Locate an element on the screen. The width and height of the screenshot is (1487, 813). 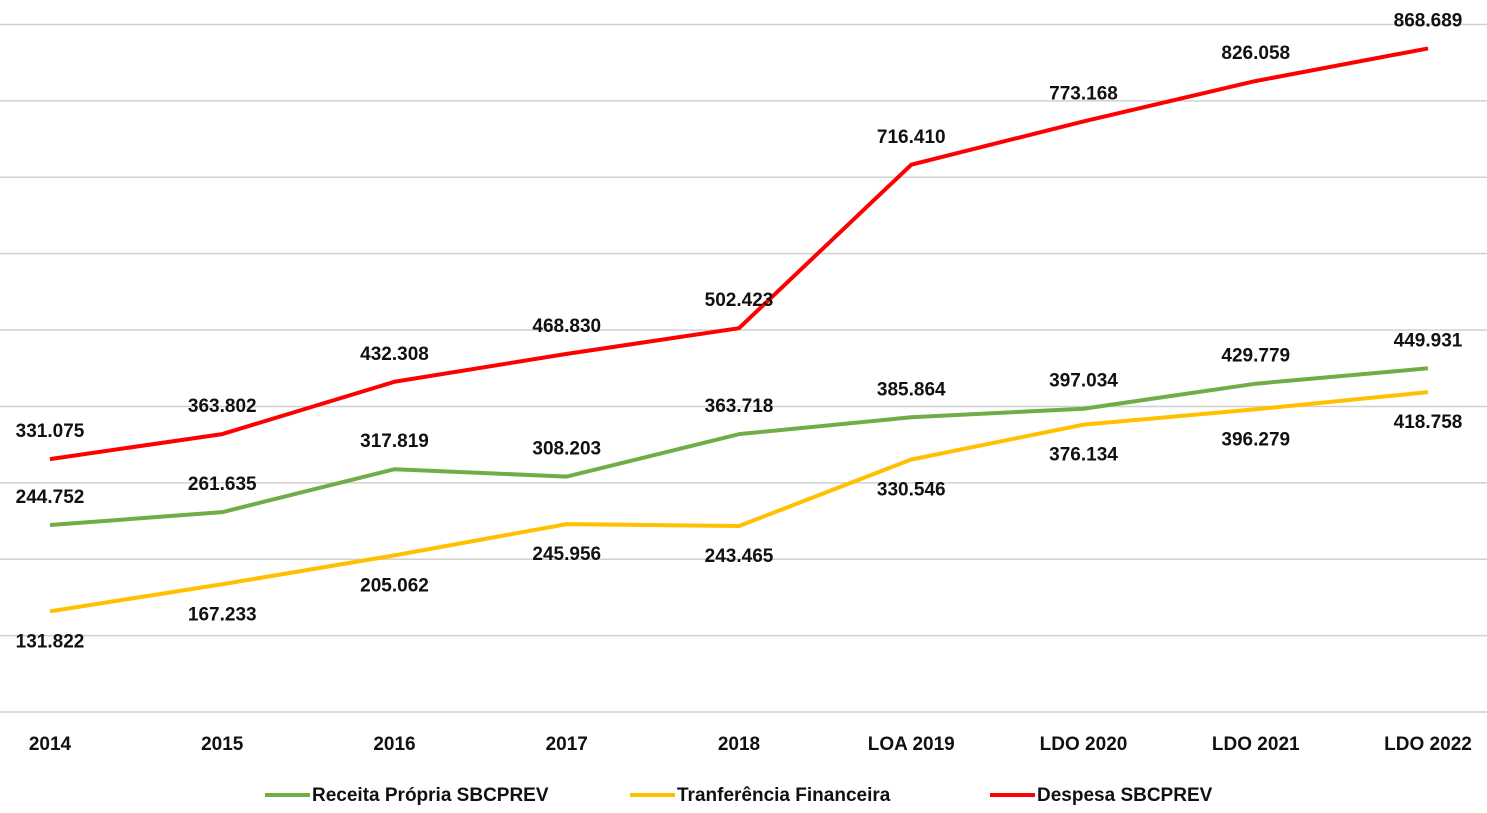
data-label: 868.689 is located at coordinates (1428, 20).